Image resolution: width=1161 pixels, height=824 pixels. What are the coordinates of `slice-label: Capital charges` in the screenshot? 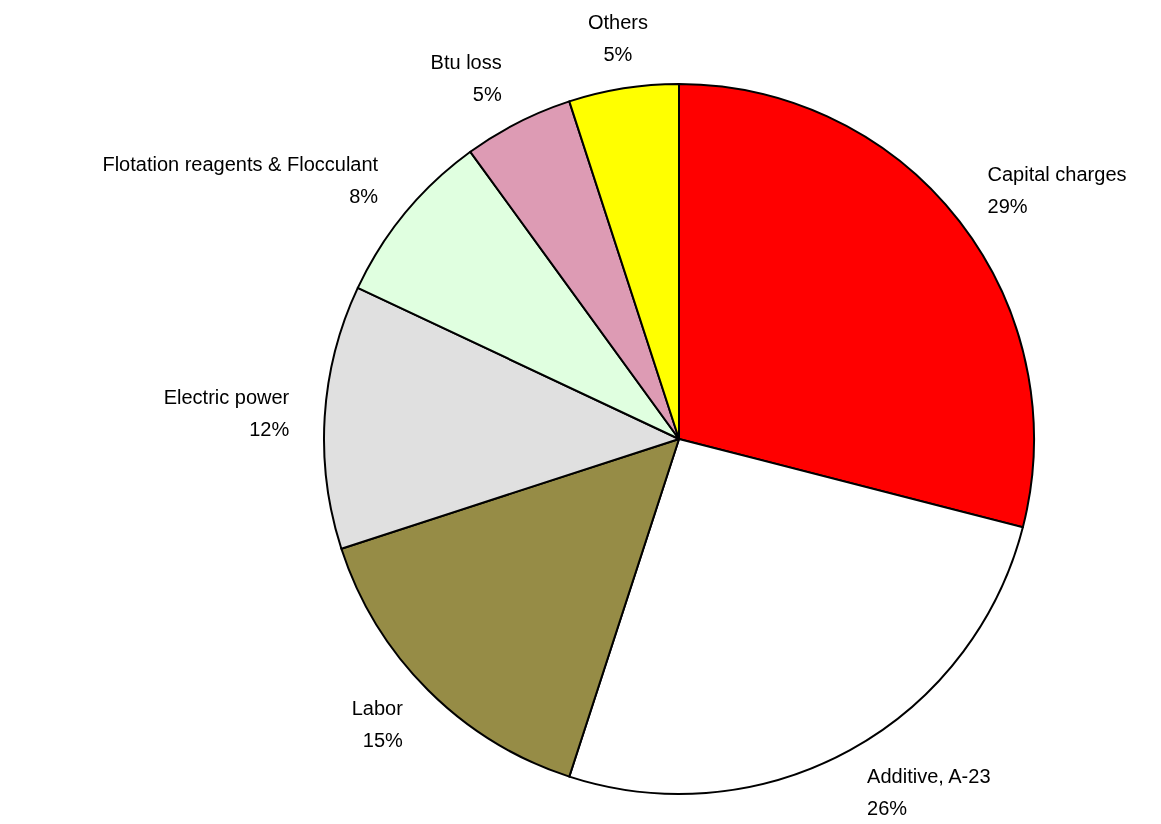 It's located at (1057, 174).